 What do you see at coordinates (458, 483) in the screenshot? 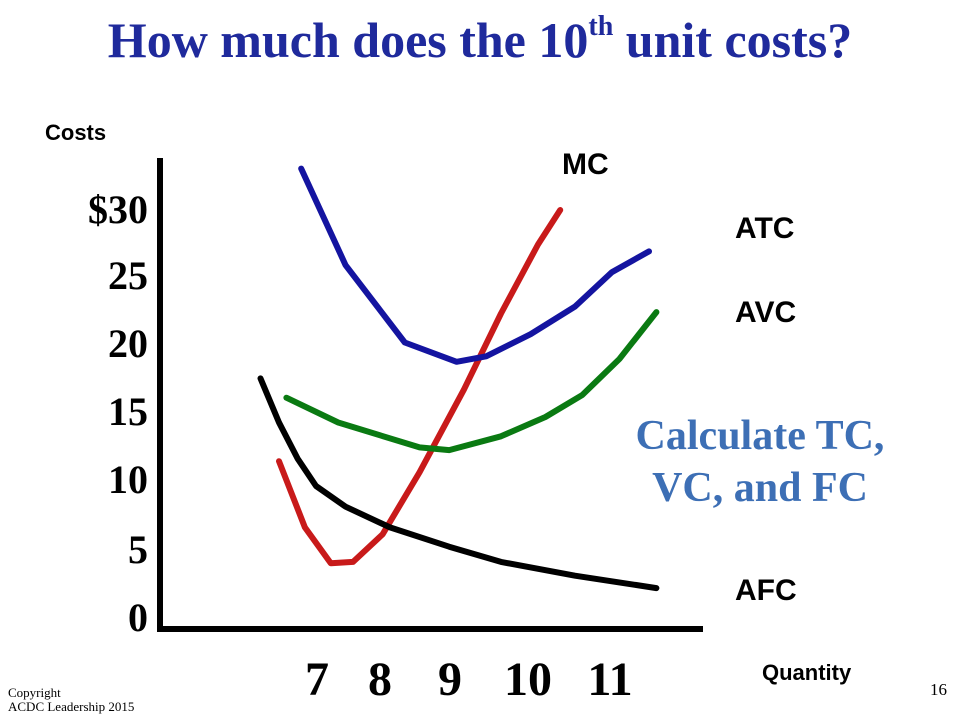
I see `afc-curve` at bounding box center [458, 483].